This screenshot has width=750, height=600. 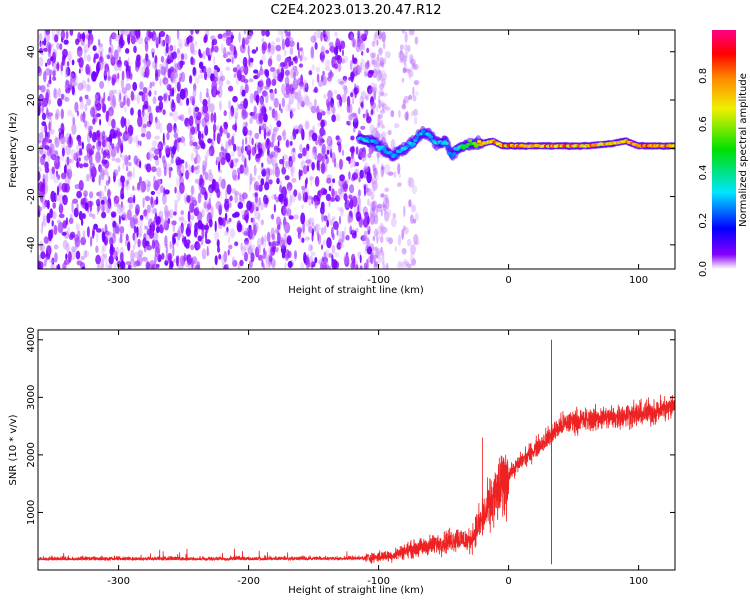 What do you see at coordinates (31, 51) in the screenshot?
I see `y-tick-label: 40` at bounding box center [31, 51].